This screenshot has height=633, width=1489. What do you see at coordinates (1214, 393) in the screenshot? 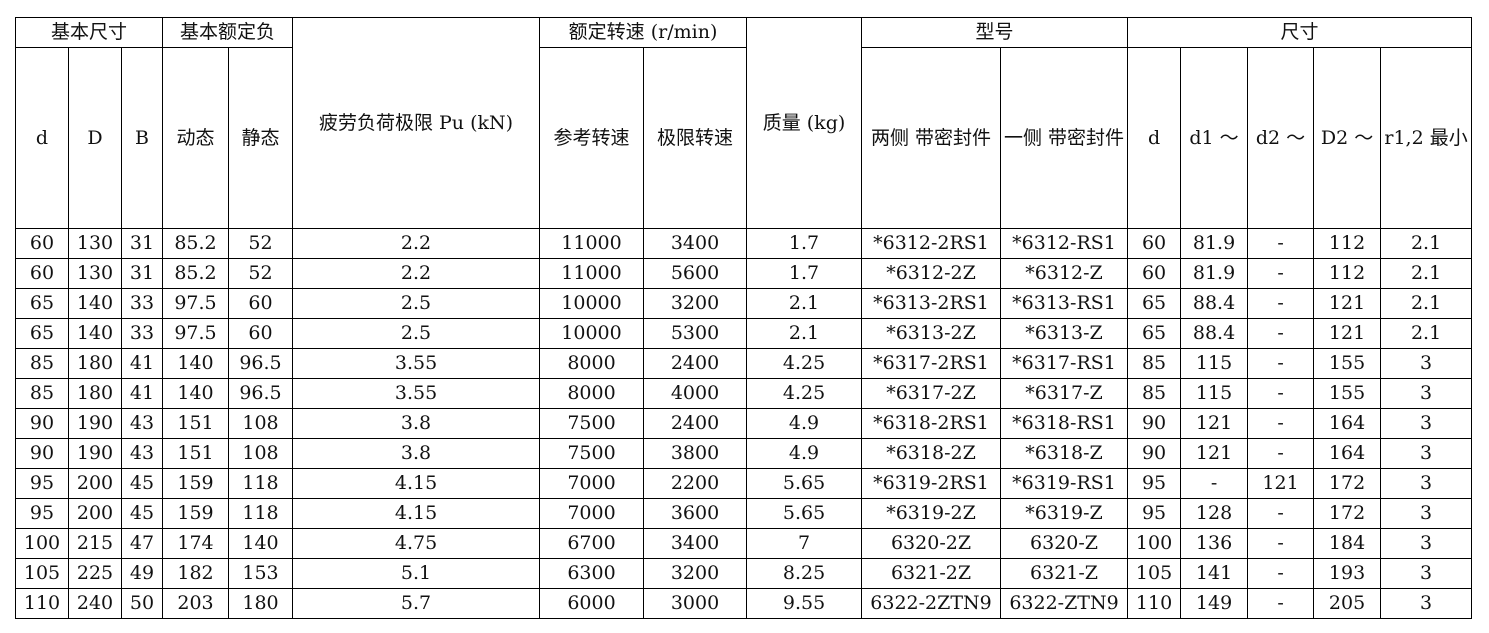
I see `table-cell: 115` at bounding box center [1214, 393].